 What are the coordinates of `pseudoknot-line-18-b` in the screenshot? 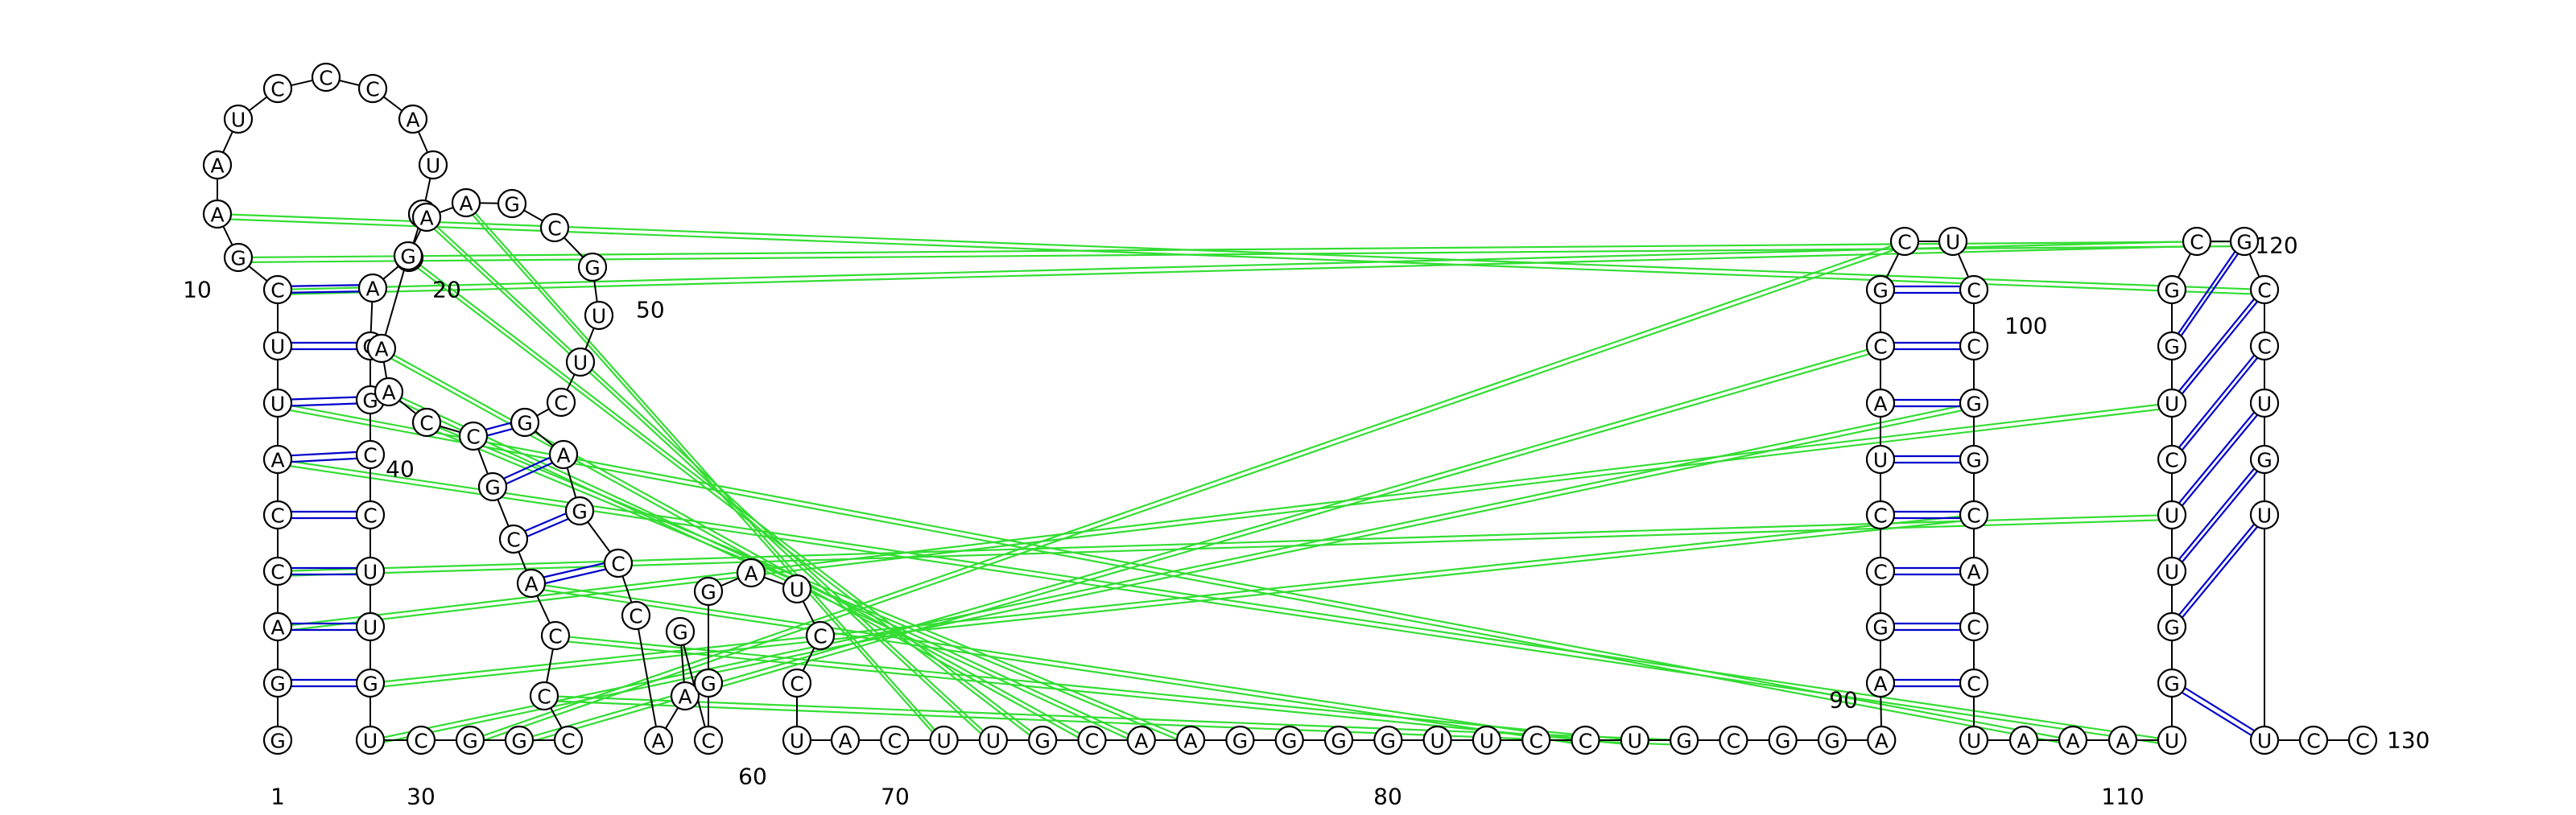 It's located at (710, 483).